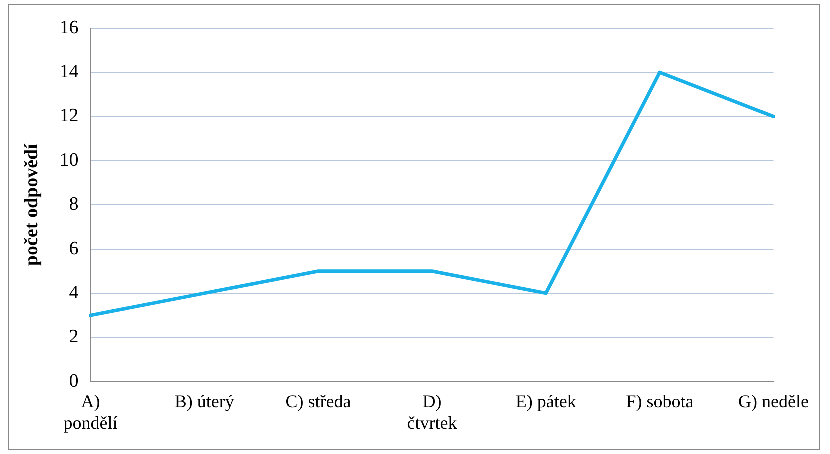 Image resolution: width=830 pixels, height=454 pixels. Describe the element at coordinates (74, 205) in the screenshot. I see `y-tick-label: 8` at that location.